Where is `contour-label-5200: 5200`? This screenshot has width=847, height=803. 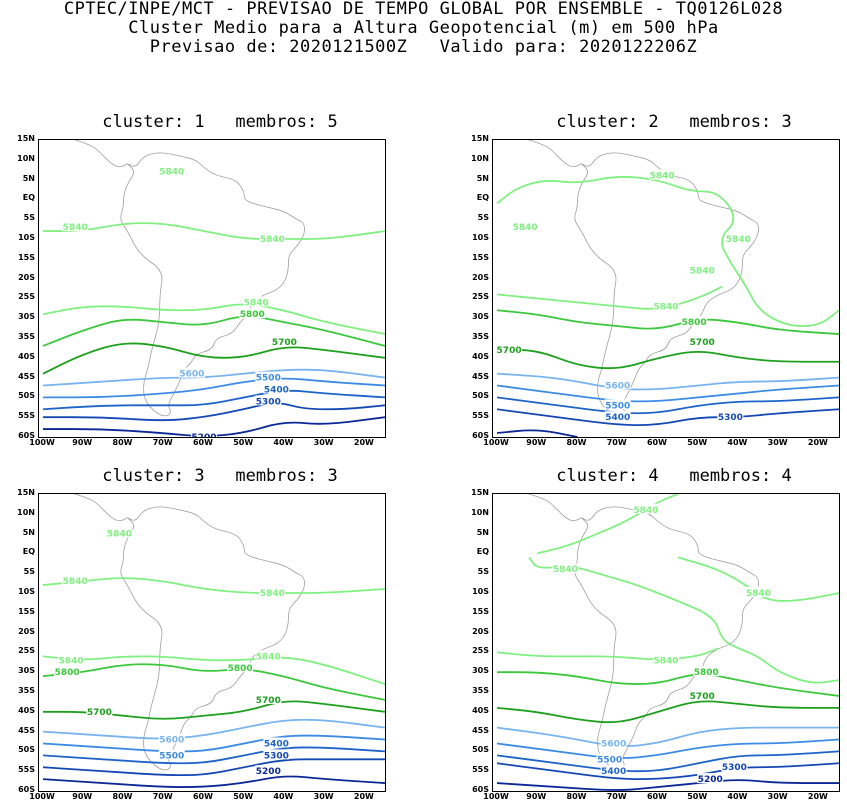 contour-label-5200: 5200 is located at coordinates (710, 780).